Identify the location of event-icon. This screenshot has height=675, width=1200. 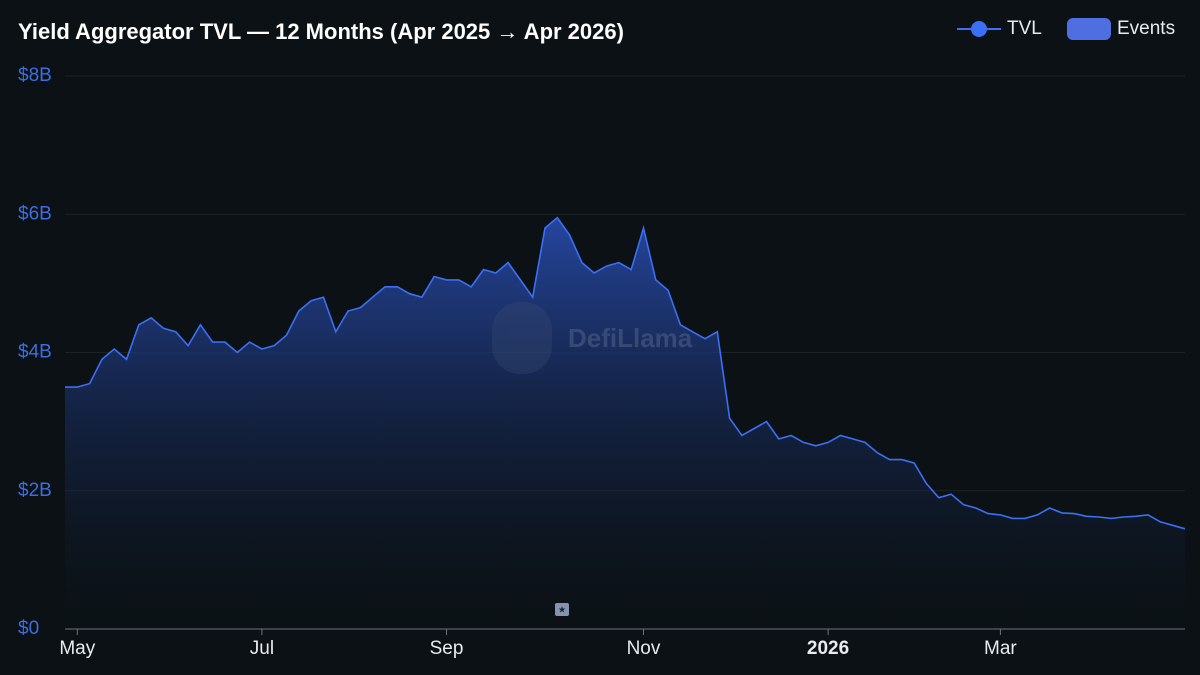
(562, 609).